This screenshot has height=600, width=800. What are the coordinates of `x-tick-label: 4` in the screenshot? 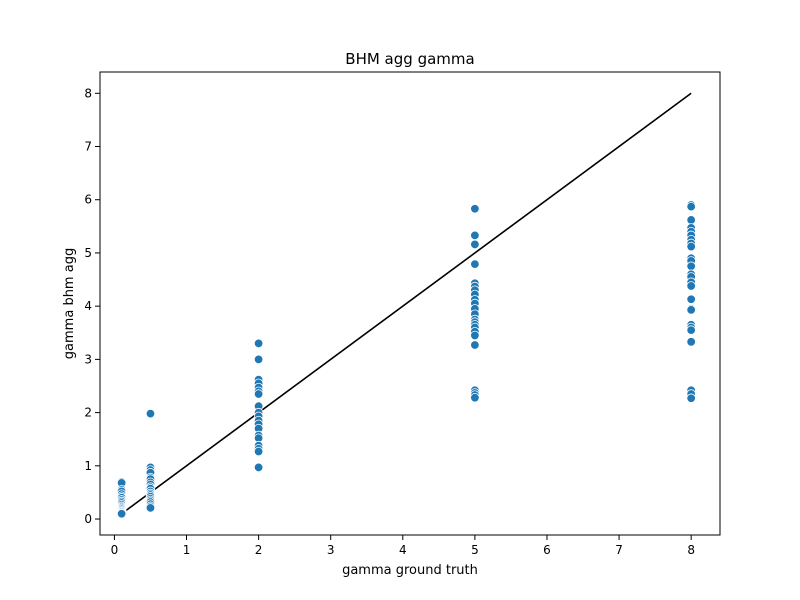 It's located at (403, 550).